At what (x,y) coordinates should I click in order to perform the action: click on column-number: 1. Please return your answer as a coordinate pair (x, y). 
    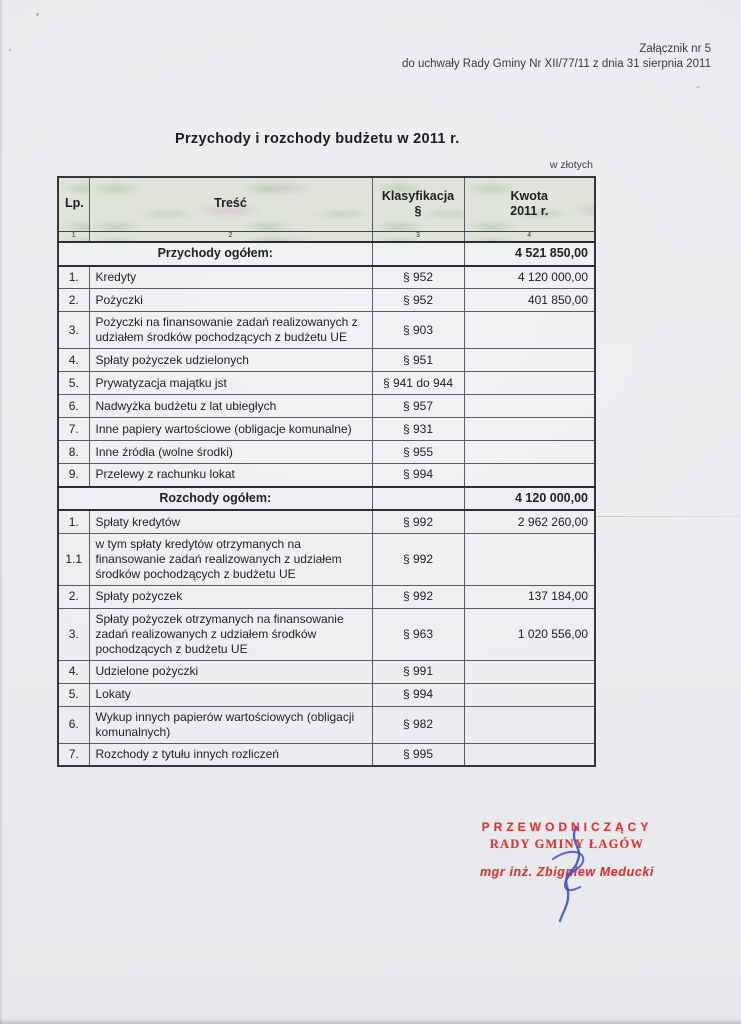
    Looking at the image, I should click on (73, 236).